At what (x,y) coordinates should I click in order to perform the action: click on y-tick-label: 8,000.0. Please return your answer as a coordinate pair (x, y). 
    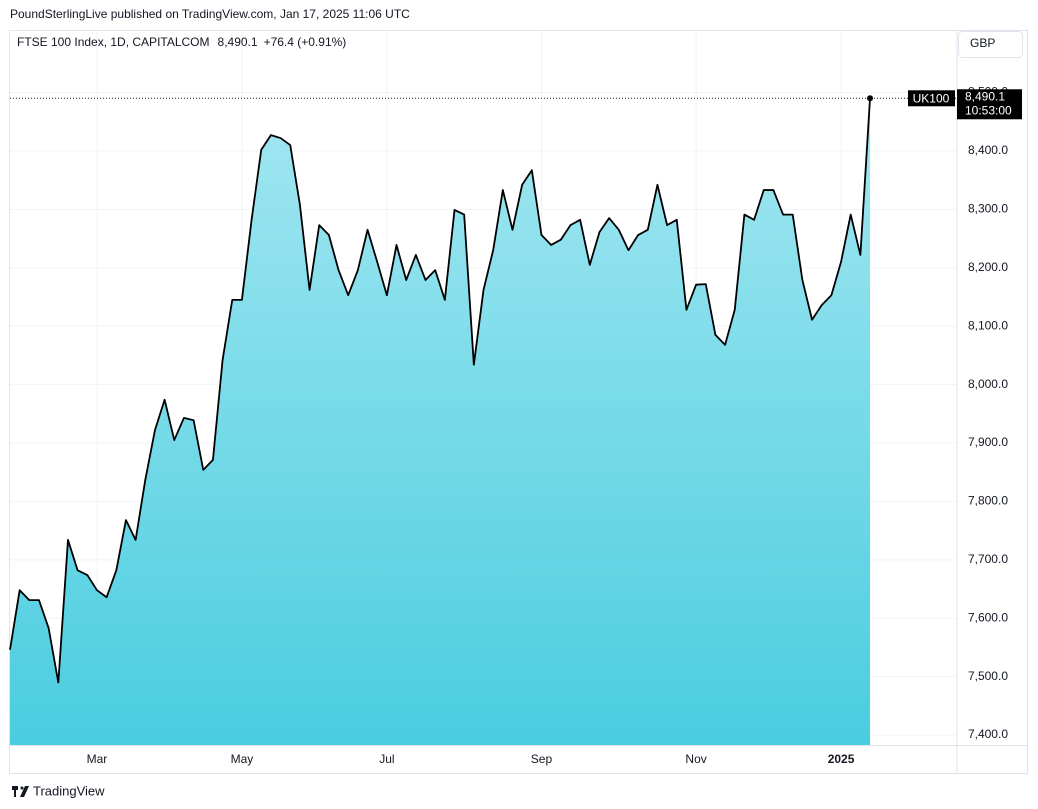
    Looking at the image, I should click on (988, 384).